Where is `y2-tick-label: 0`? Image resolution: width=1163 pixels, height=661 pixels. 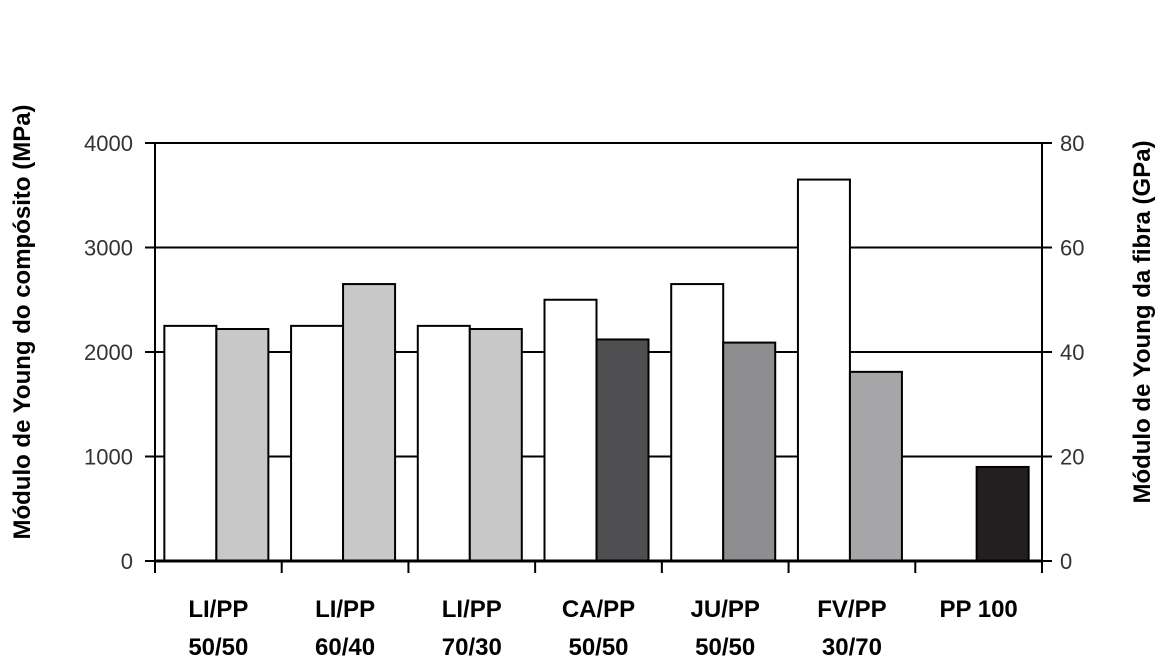
y2-tick-label: 0 is located at coordinates (1066, 561).